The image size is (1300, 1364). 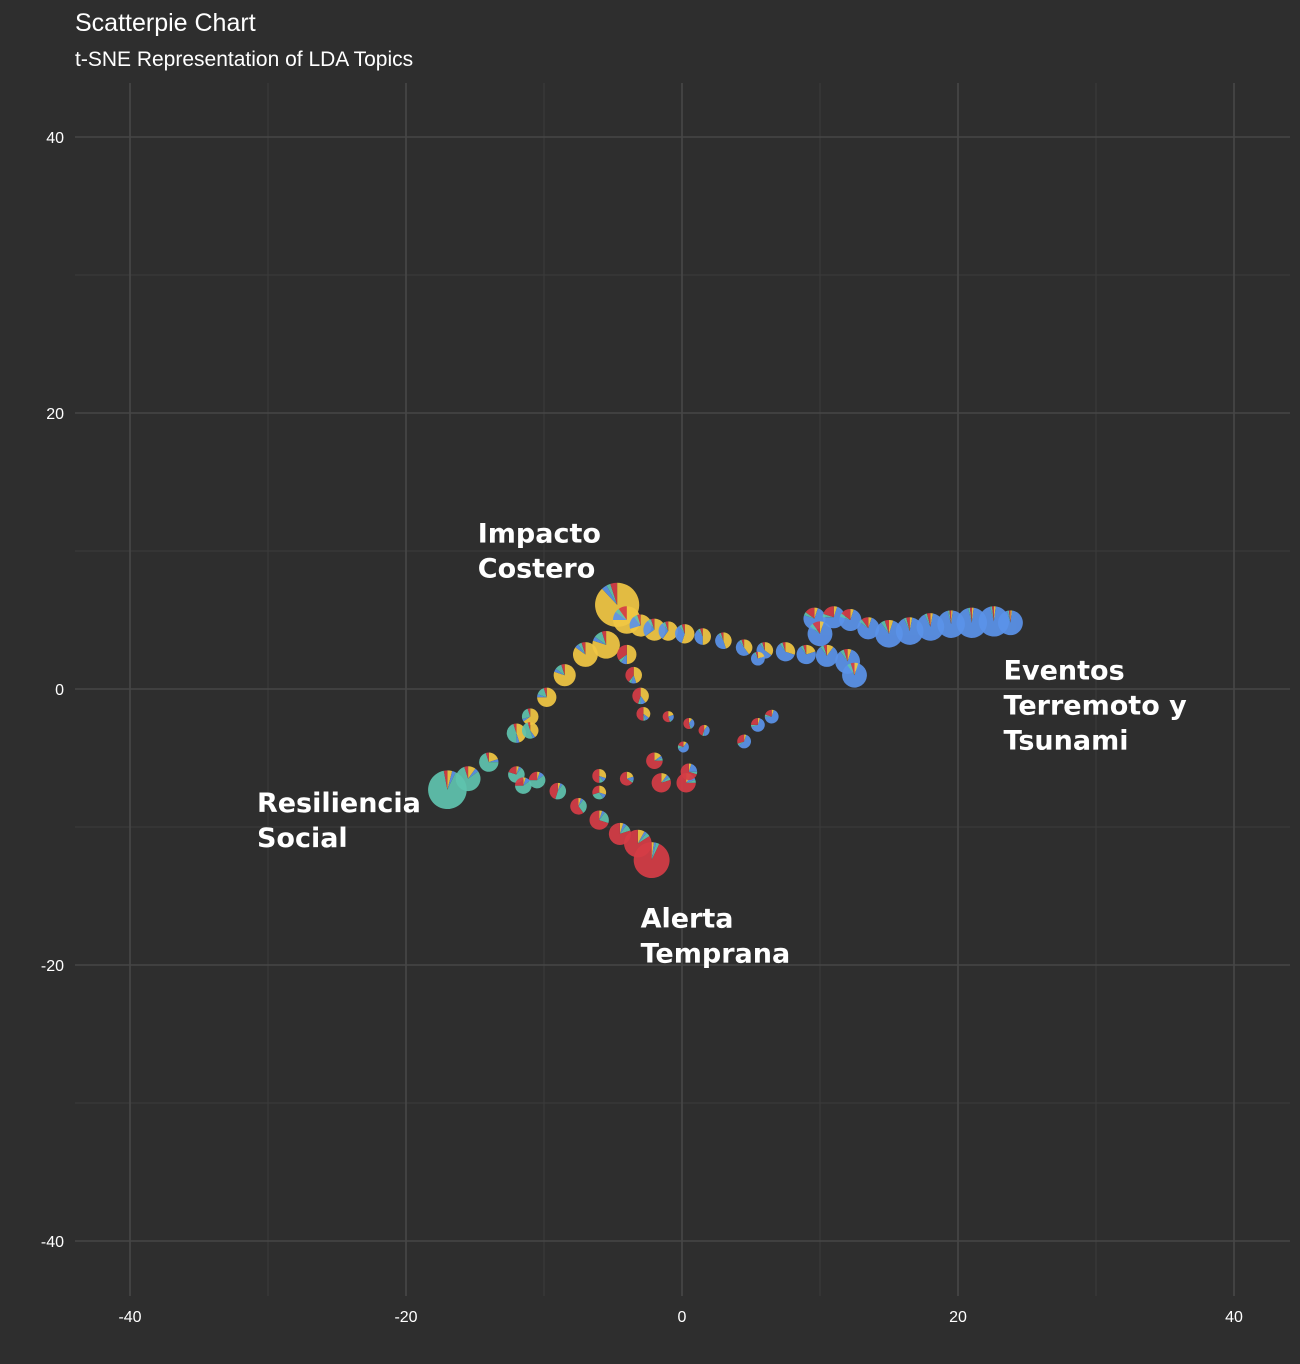 I want to click on cluster-label-line: Resiliencia, so click(x=339, y=803).